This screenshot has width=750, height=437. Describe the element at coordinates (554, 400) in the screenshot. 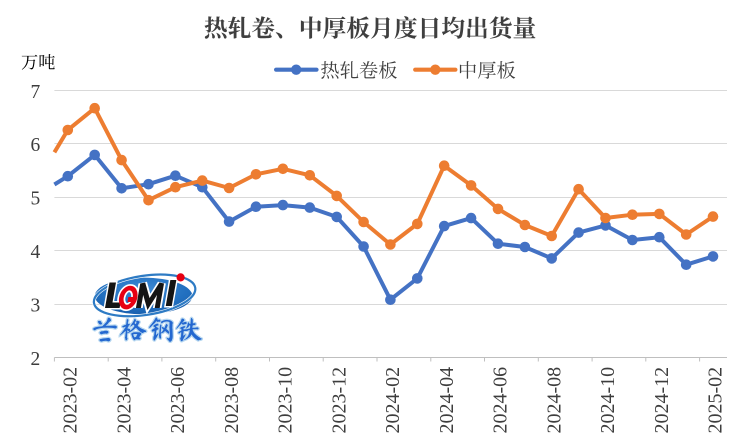

I see `svg-text: 2024-08` at that location.